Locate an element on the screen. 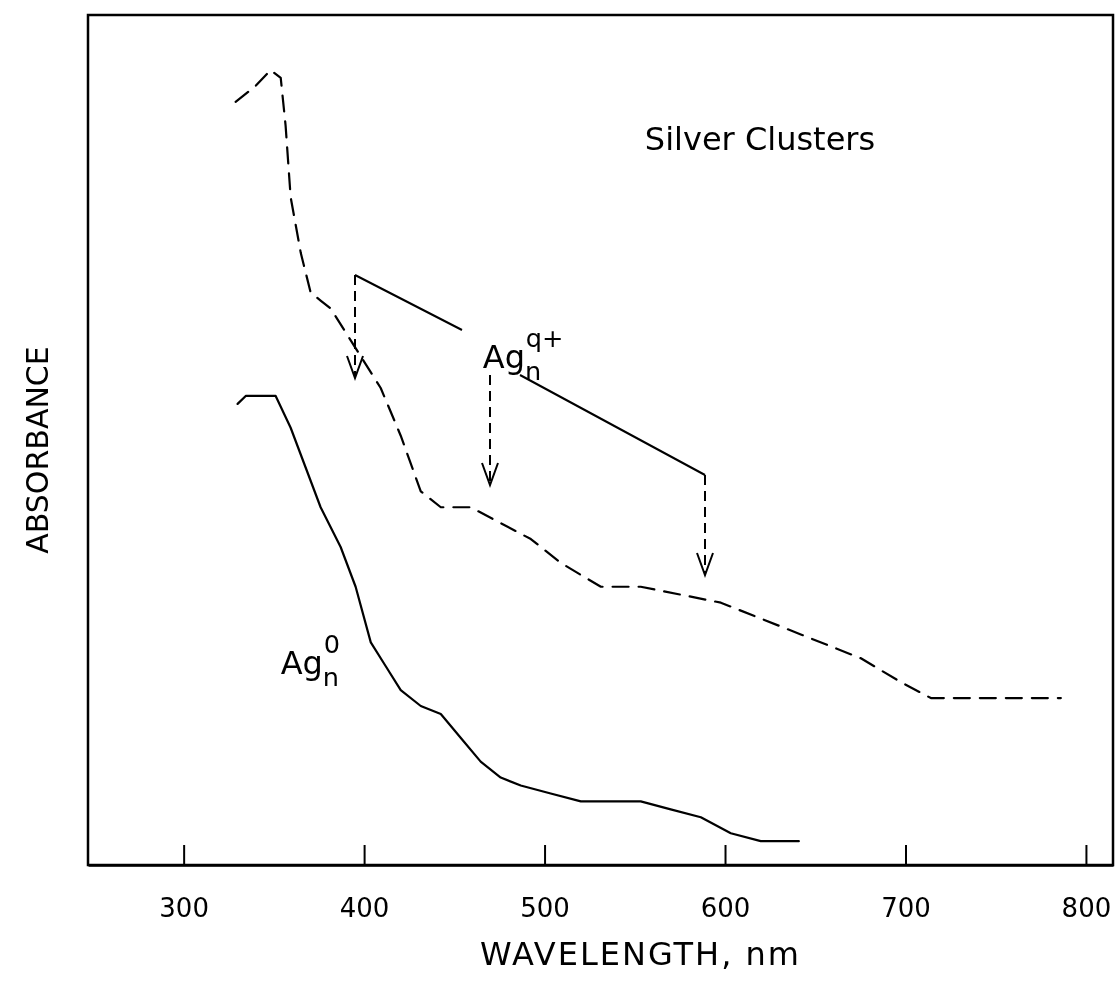 This screenshot has height=985, width=1120. x-tick-label: 800 is located at coordinates (1086, 908).